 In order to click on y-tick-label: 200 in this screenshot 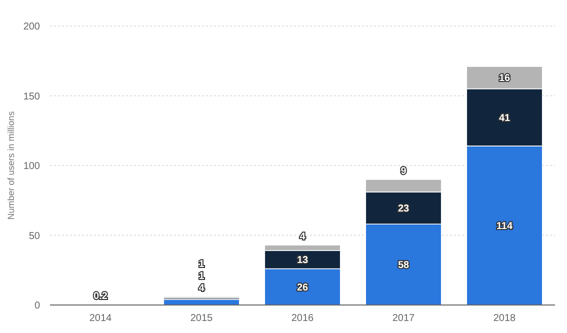, I will do `click(31, 27)`.